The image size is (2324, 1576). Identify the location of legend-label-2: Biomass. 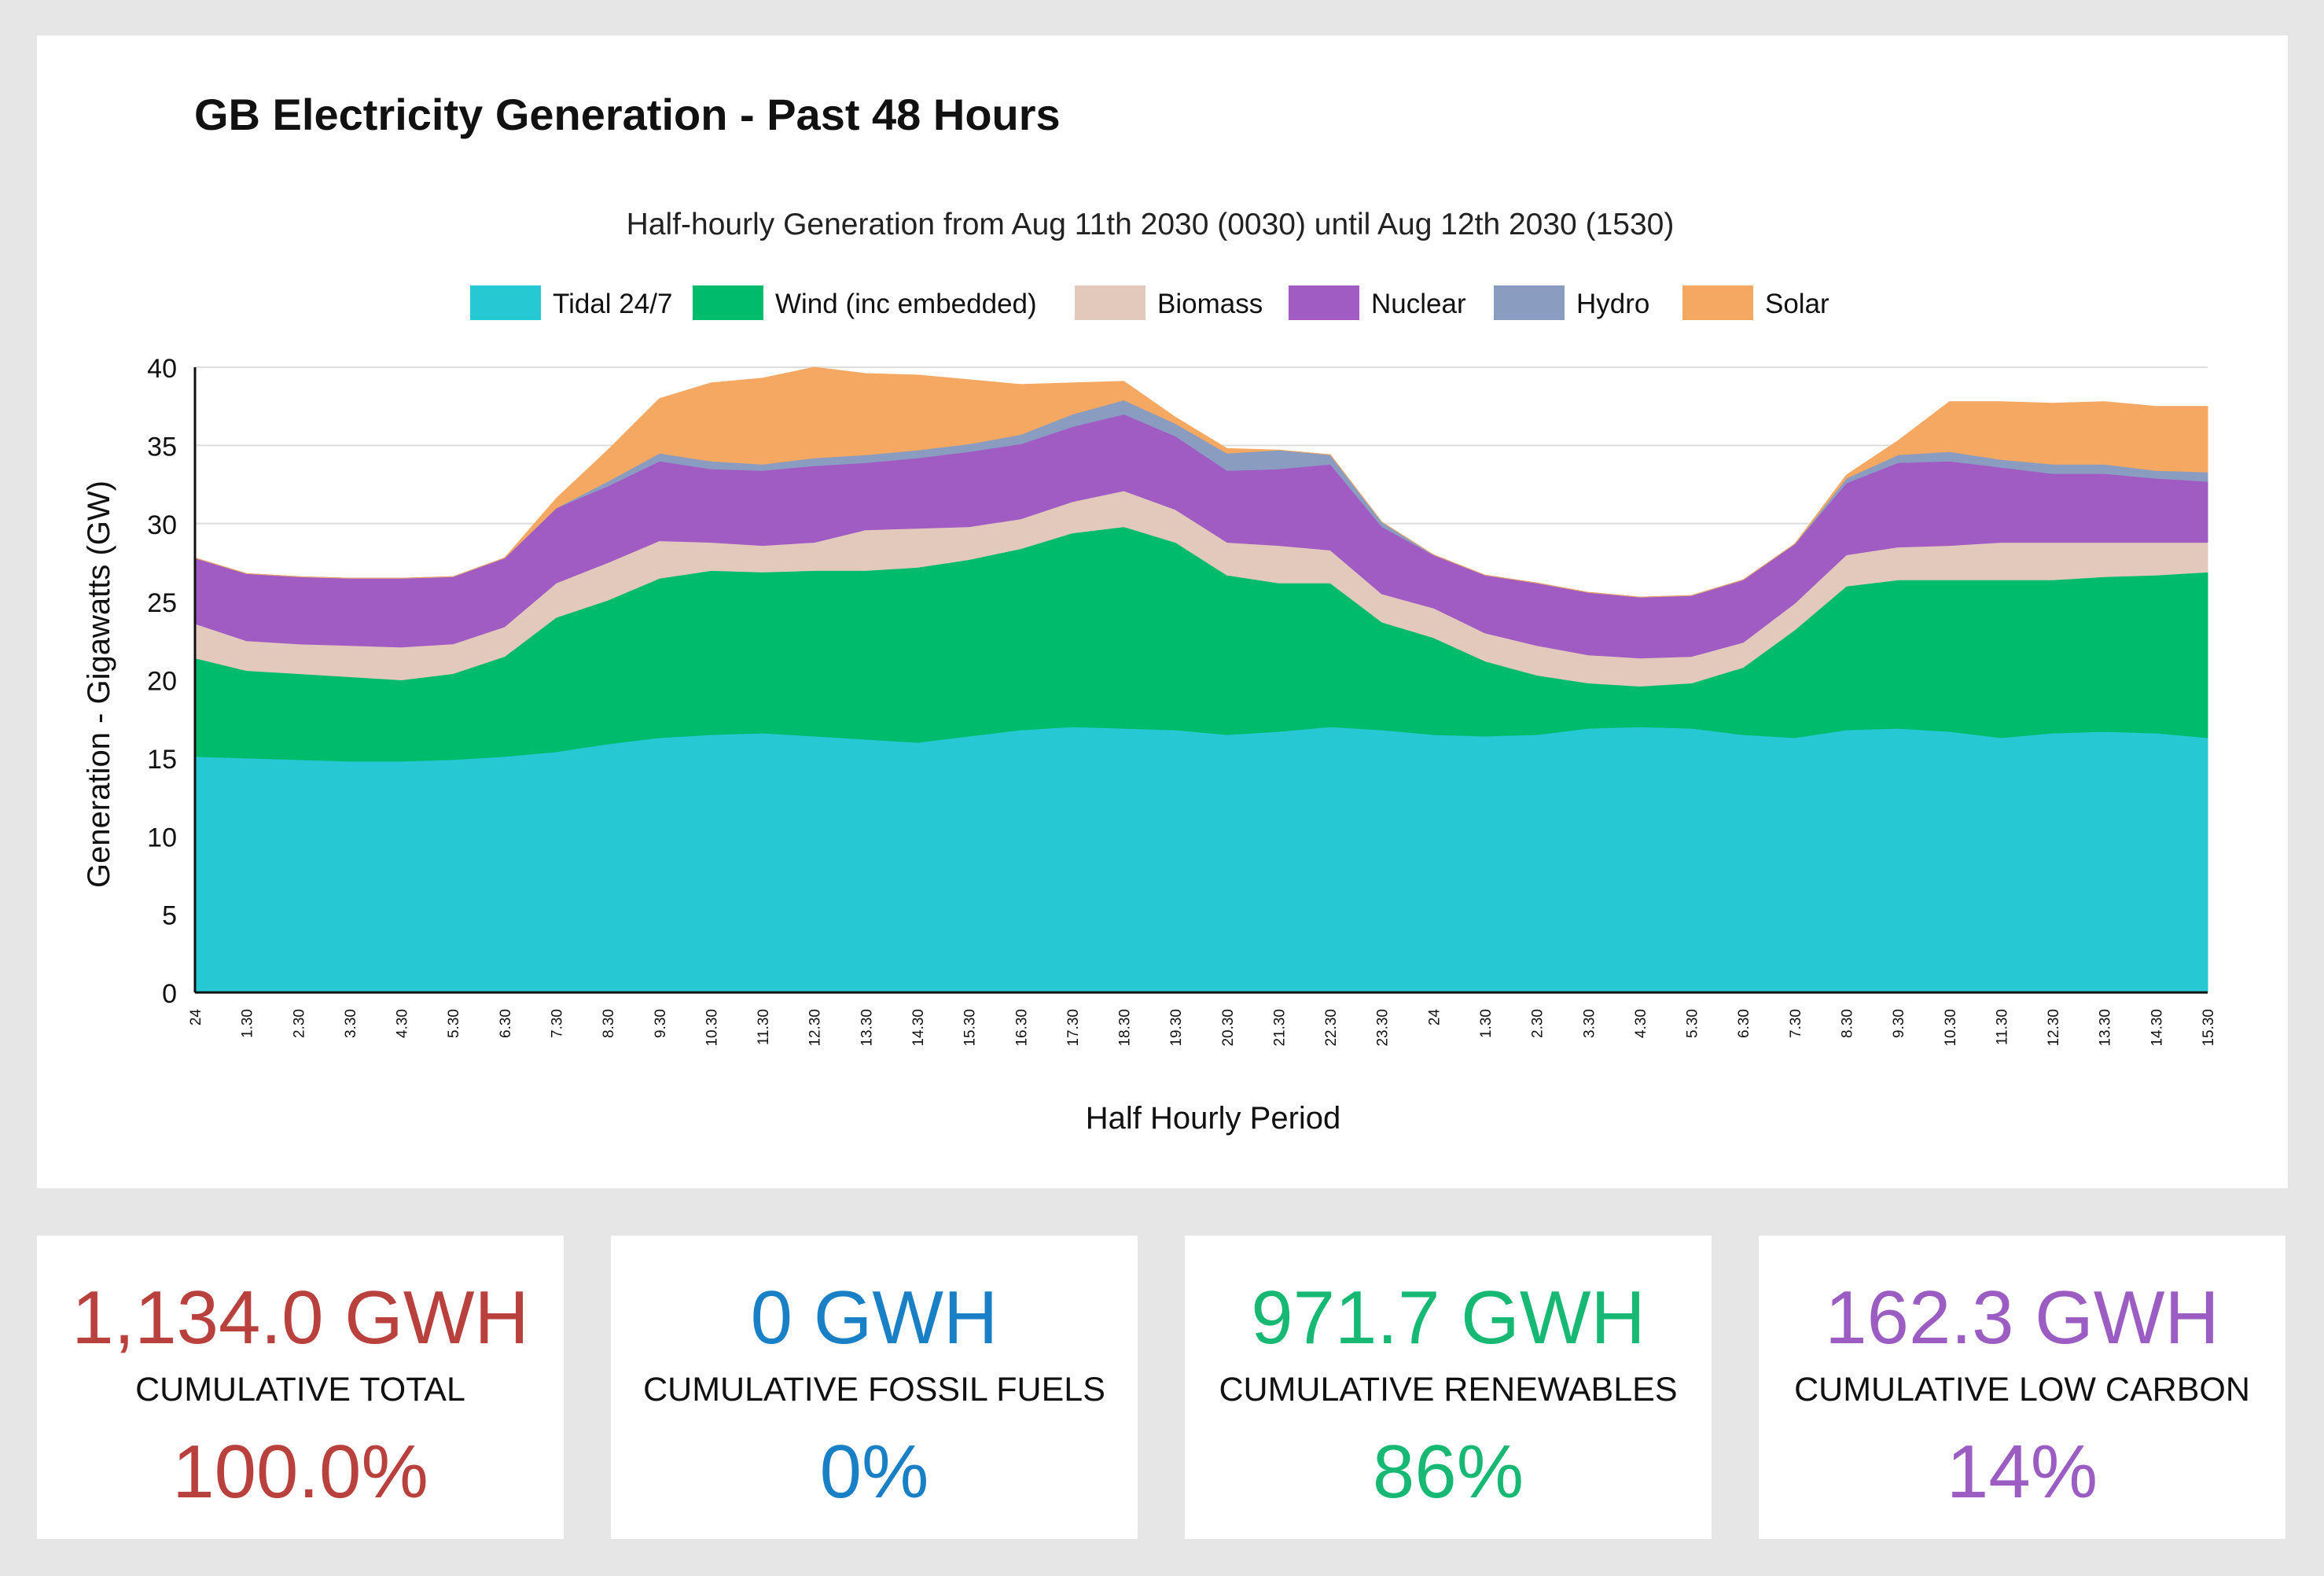
(1210, 304).